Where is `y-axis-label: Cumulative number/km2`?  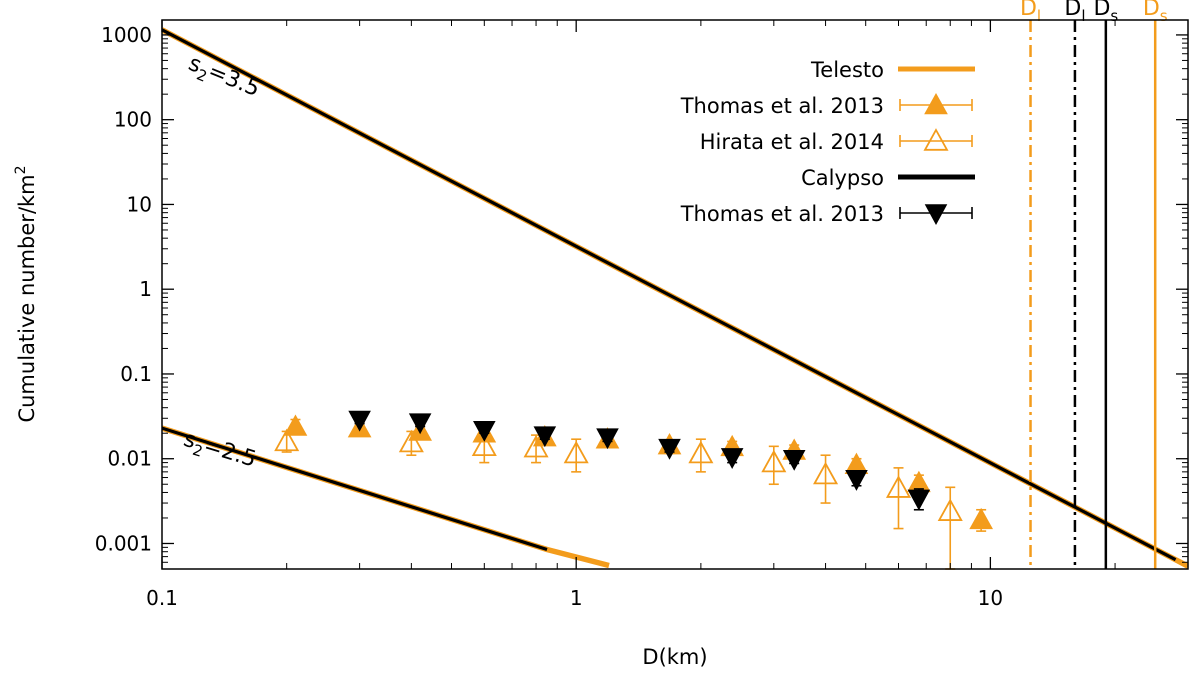
y-axis-label: Cumulative number/km2 is located at coordinates (26, 293).